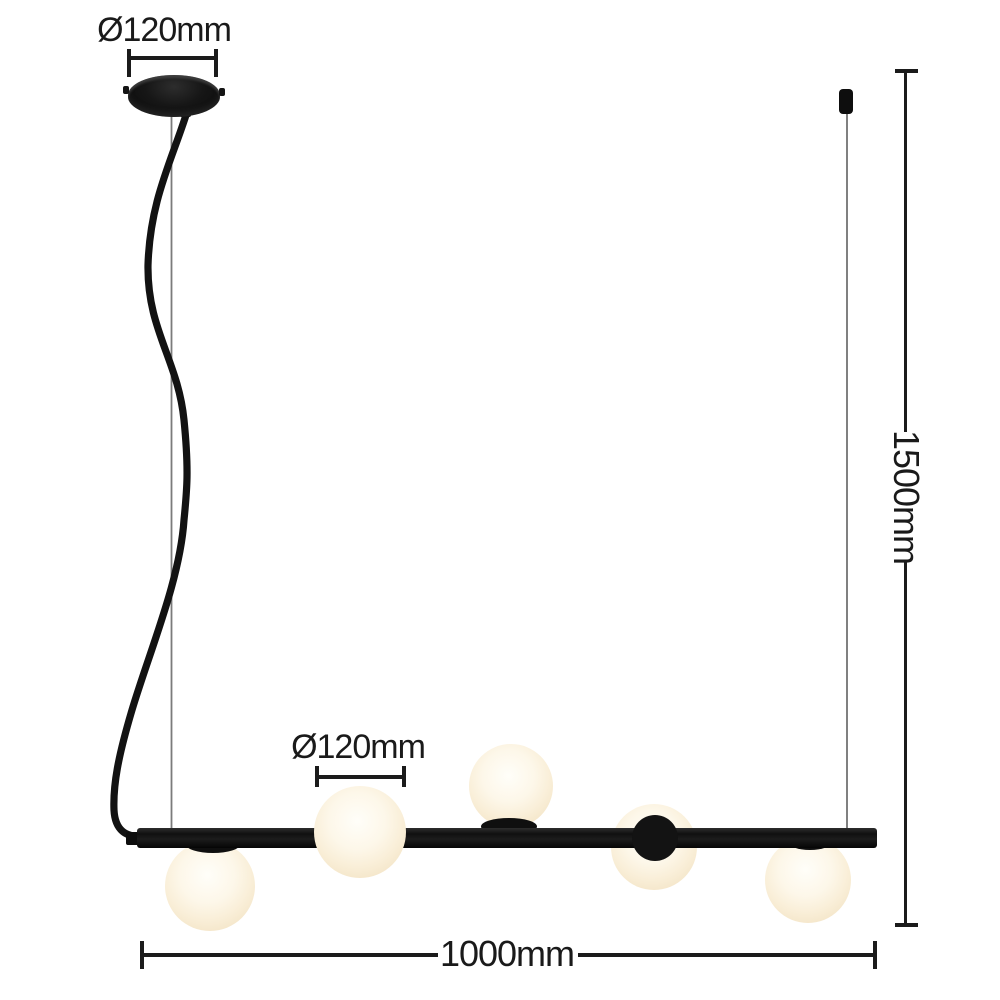 The image size is (1000, 1000). I want to click on length-dim-line-right, so click(726, 955).